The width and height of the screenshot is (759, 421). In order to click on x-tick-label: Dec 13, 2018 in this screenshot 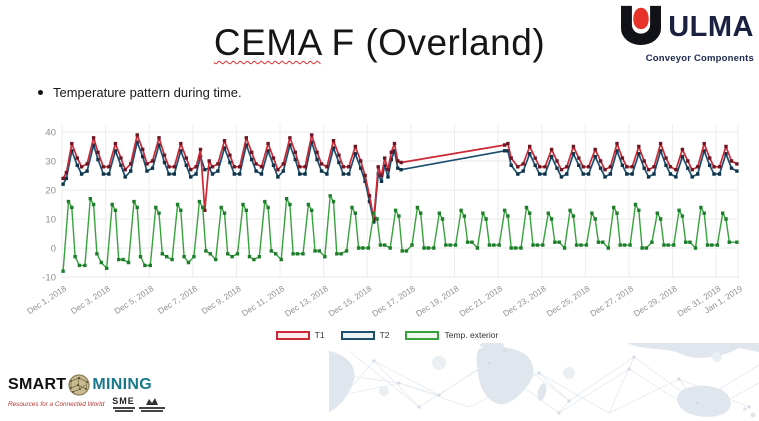, I will do `click(306, 300)`.